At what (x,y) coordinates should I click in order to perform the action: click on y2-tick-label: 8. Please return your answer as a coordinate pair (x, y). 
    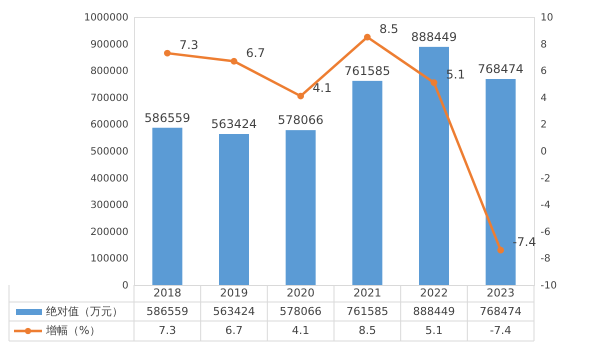
    Looking at the image, I should click on (543, 44).